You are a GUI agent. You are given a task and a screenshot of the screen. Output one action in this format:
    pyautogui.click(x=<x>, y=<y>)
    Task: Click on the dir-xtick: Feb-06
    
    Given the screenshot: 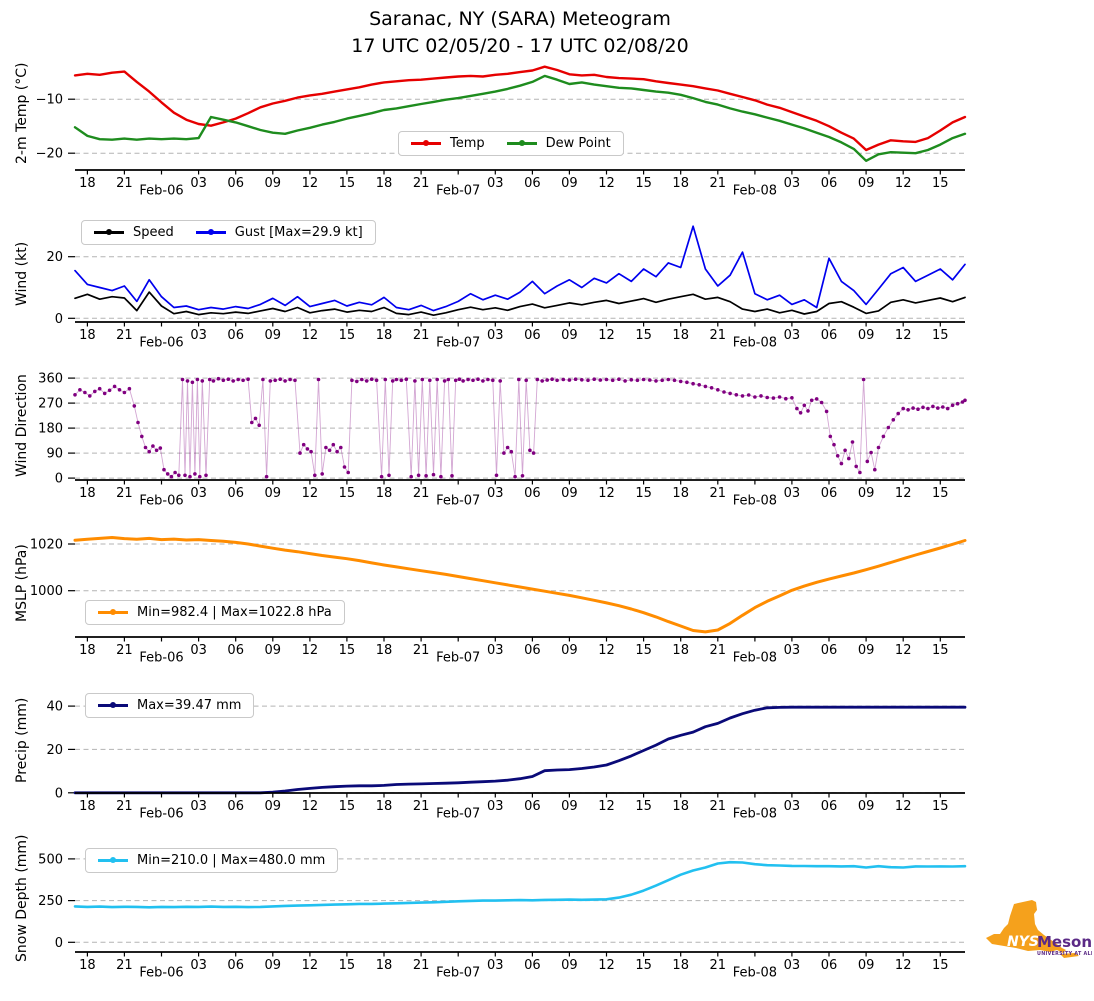 What is the action you would take?
    pyautogui.click(x=161, y=501)
    